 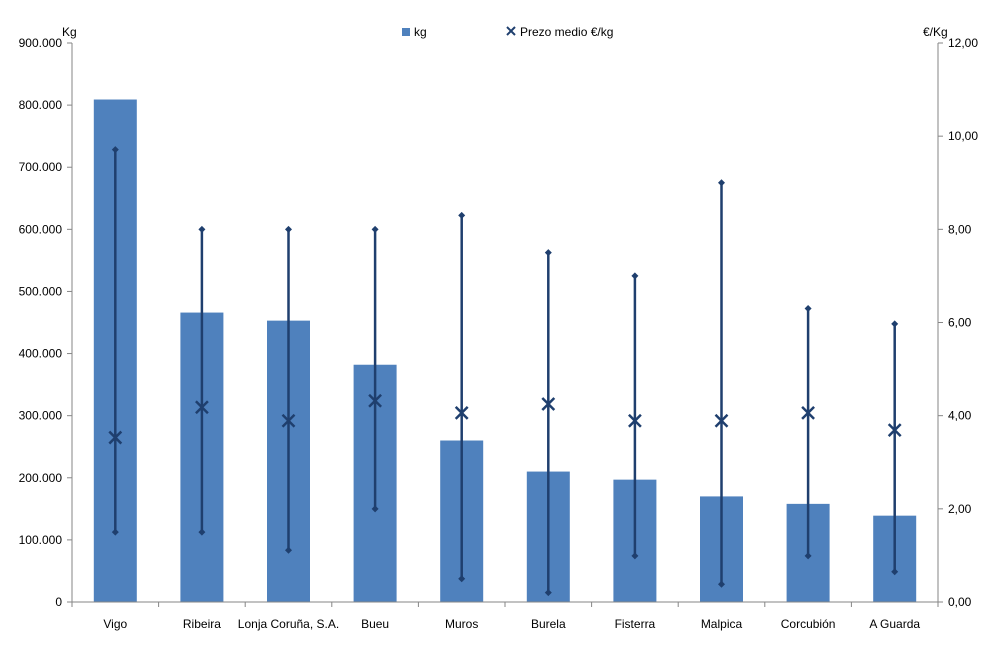 What do you see at coordinates (722, 624) in the screenshot?
I see `x-axis-tick-label: Malpica` at bounding box center [722, 624].